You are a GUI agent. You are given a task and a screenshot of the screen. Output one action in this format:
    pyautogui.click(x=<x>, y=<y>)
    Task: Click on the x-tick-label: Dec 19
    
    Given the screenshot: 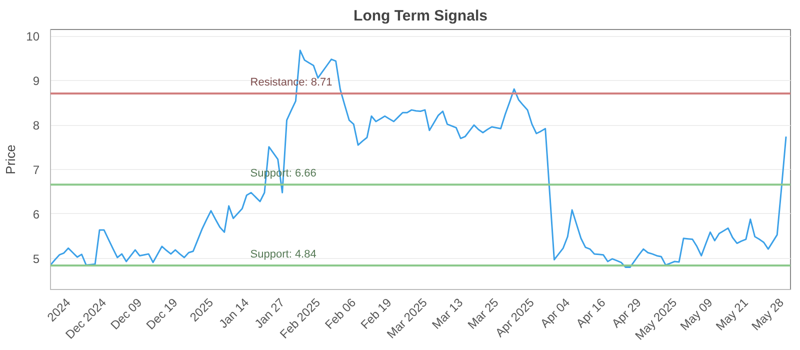 What is the action you would take?
    pyautogui.click(x=161, y=313)
    